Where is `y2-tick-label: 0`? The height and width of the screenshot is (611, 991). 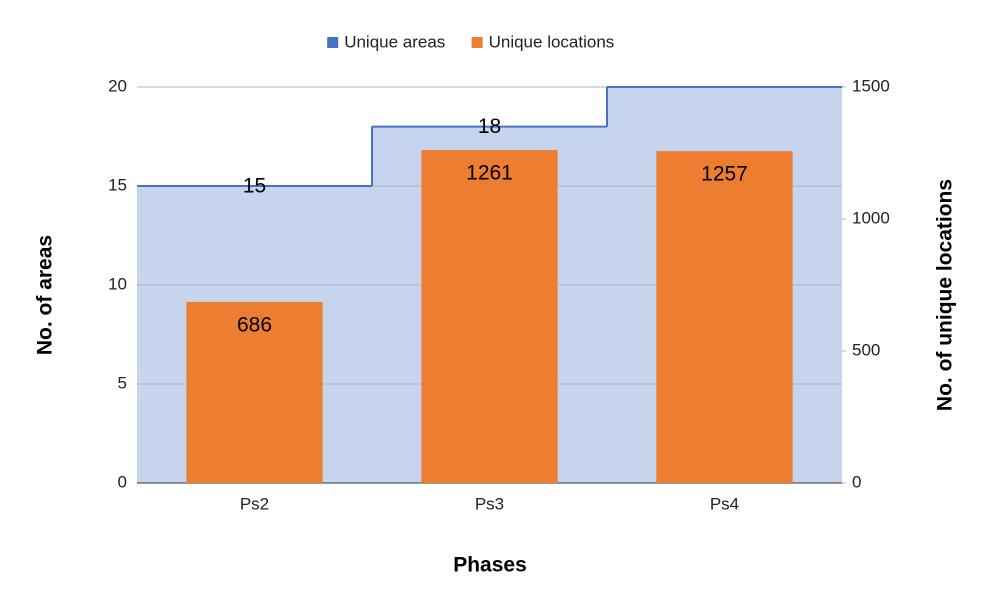
y2-tick-label: 0 is located at coordinates (856, 481).